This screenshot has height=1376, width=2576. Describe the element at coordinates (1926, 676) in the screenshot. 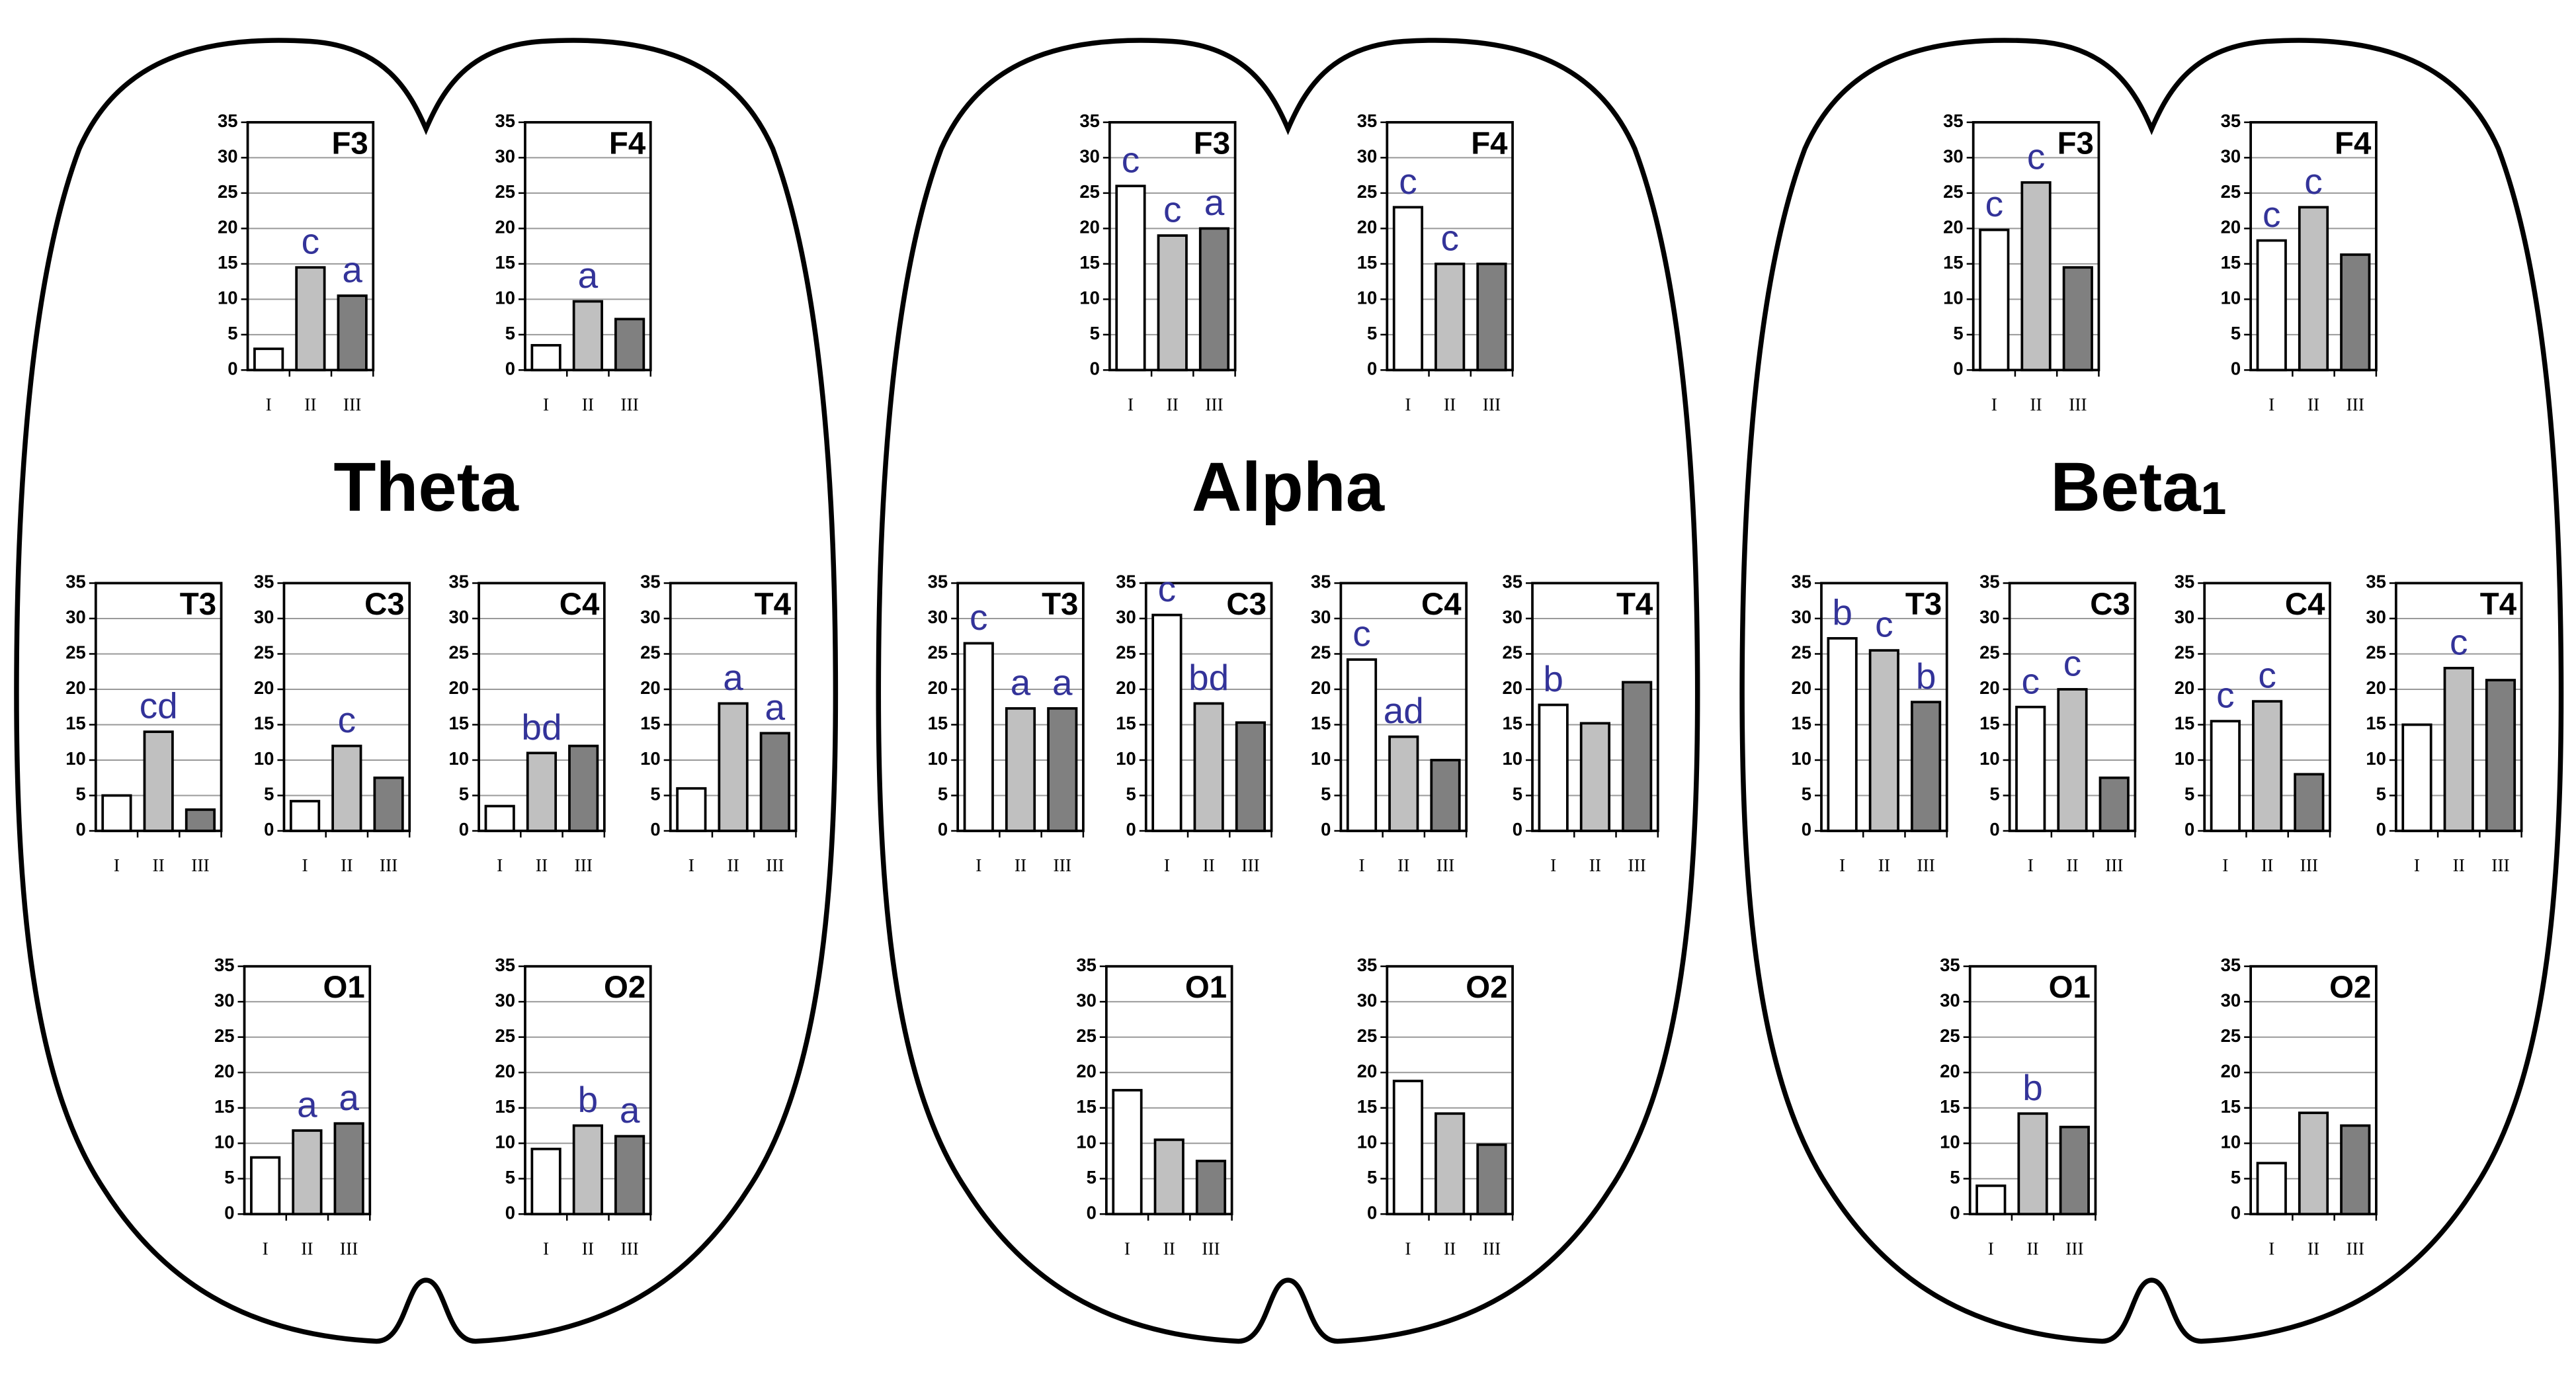

I see `significance-label: b` at that location.